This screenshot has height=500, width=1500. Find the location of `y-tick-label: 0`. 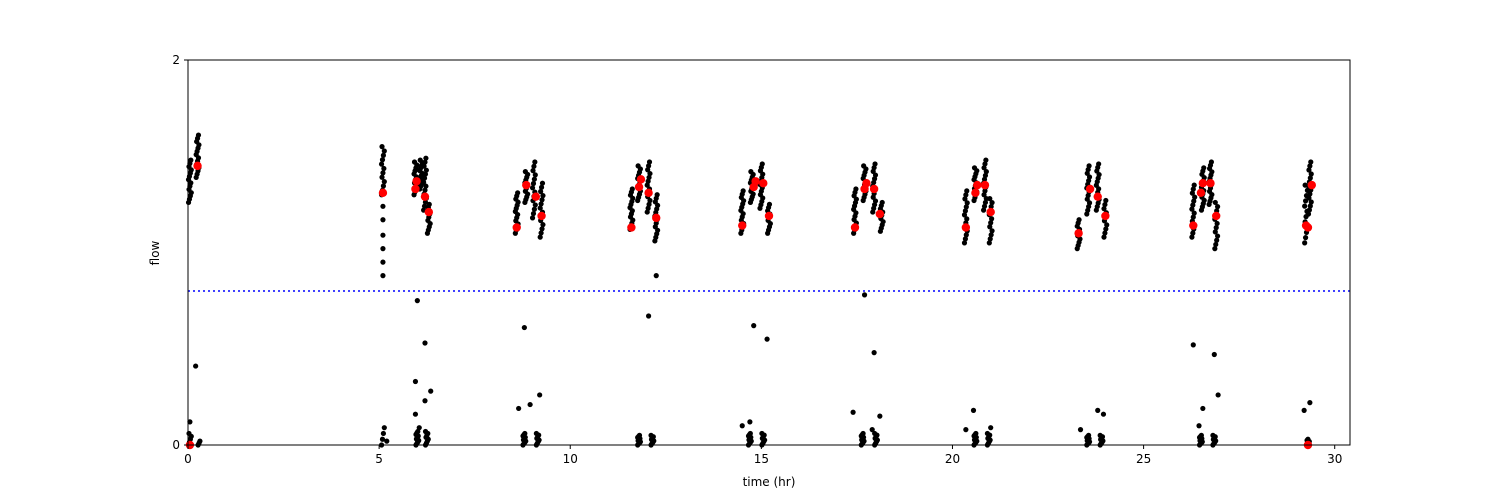

y-tick-label: 0 is located at coordinates (176, 445).